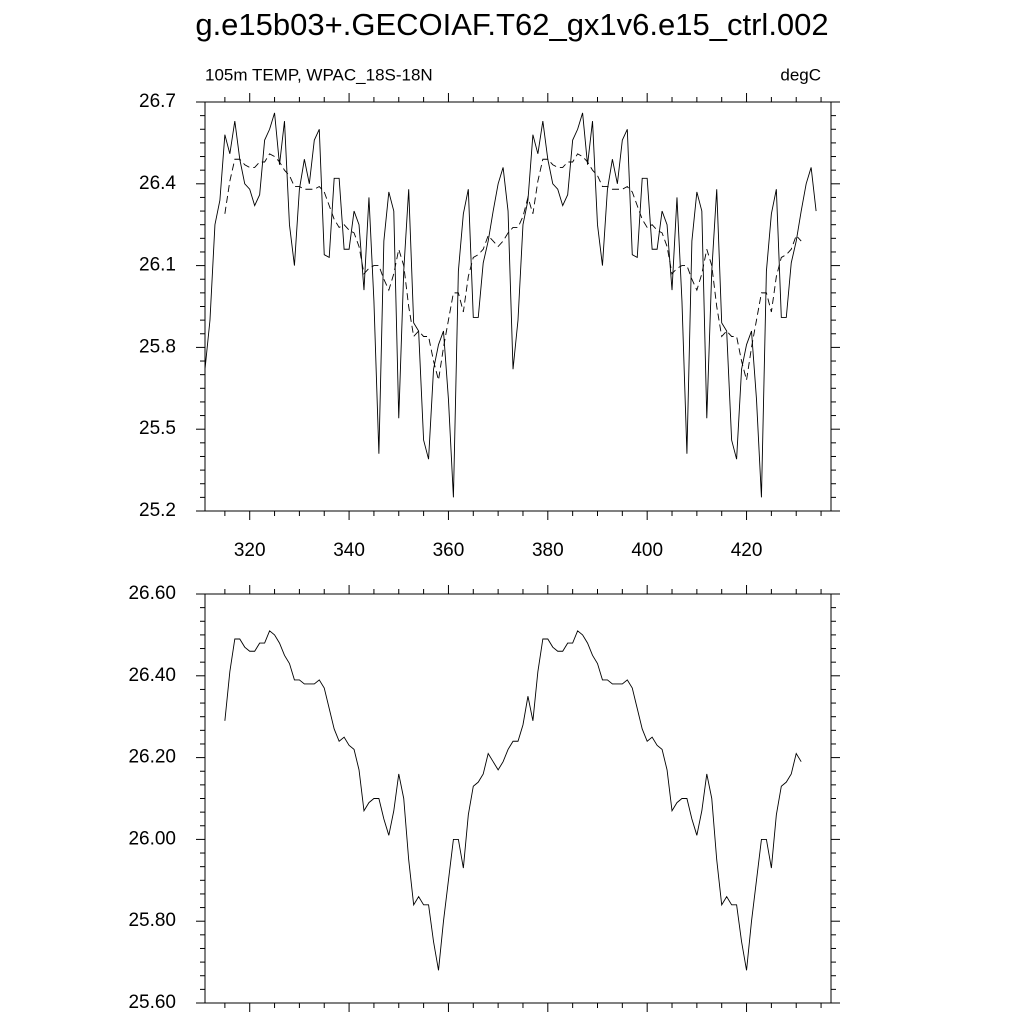  I want to click on x-tick-label: 400, so click(647, 550).